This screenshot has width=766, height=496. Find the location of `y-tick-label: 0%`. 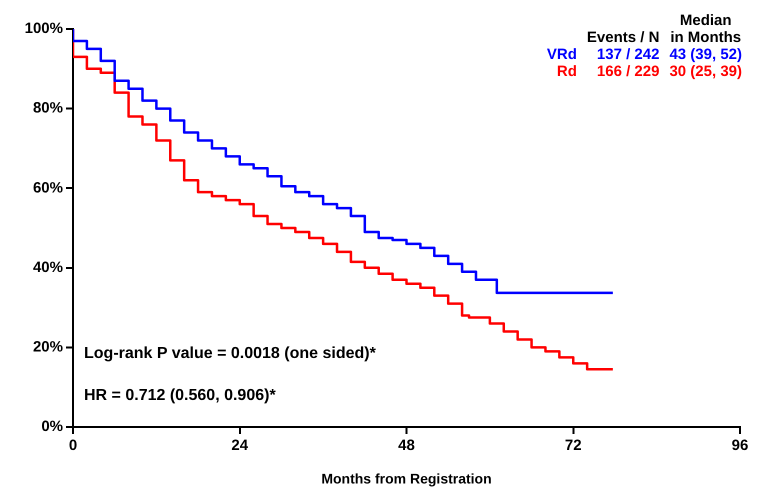

y-tick-label: 0% is located at coordinates (52, 427).